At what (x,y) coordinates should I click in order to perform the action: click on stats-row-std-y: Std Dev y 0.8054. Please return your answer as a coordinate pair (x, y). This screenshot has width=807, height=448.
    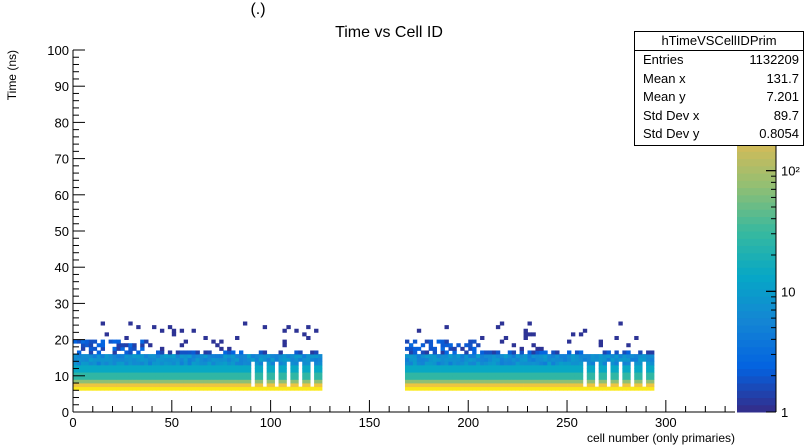
    Looking at the image, I should click on (719, 134).